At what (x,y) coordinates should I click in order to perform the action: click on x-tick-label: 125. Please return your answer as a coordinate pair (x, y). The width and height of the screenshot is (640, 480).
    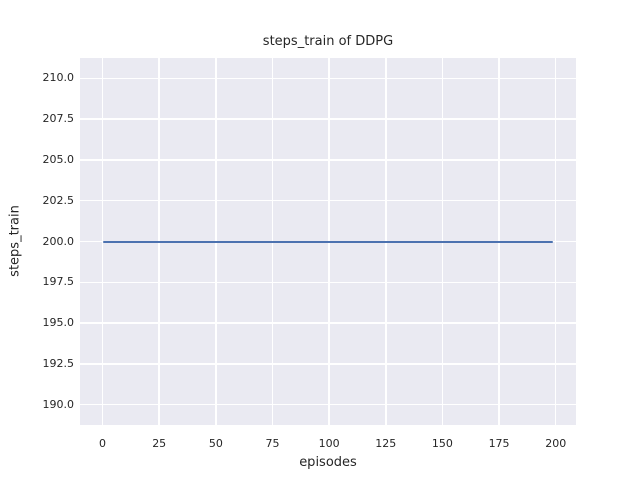
    Looking at the image, I should click on (386, 443).